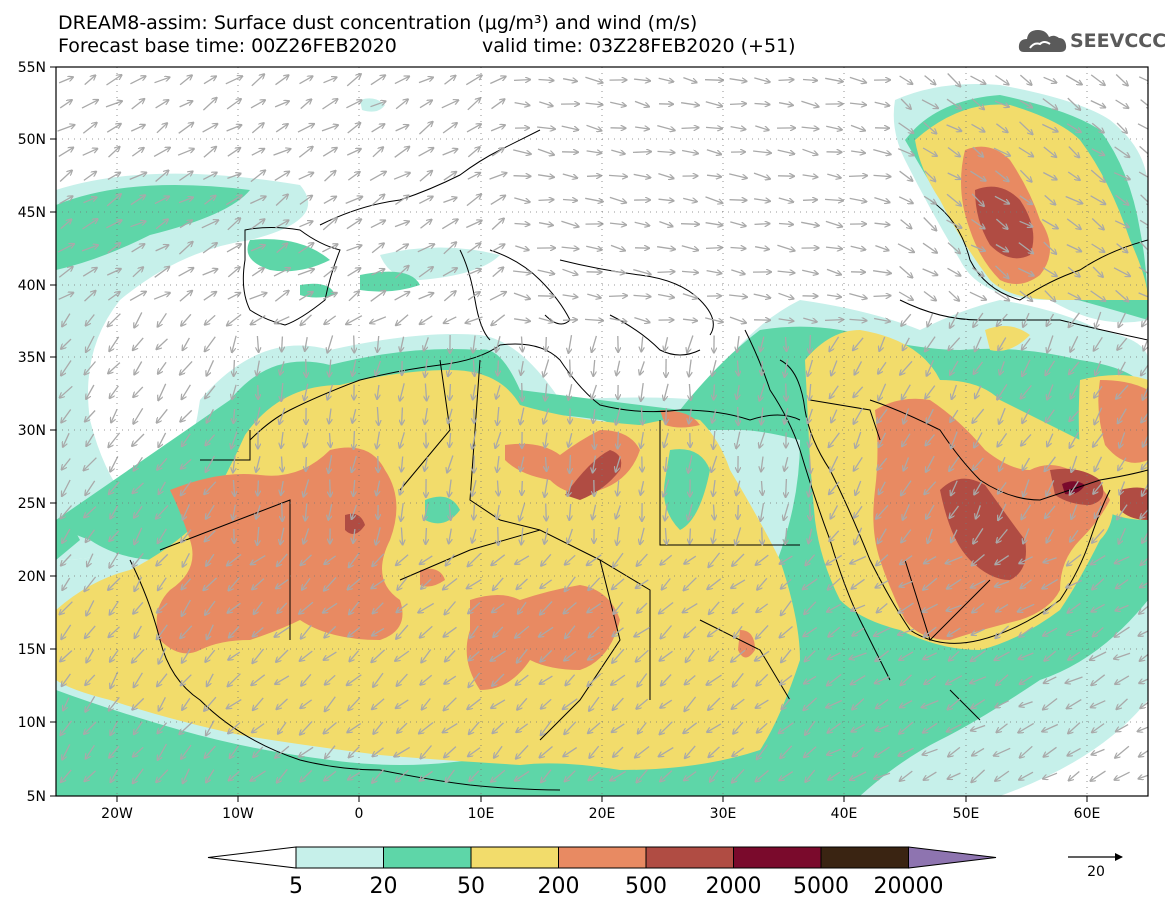 The width and height of the screenshot is (1165, 907). What do you see at coordinates (32, 213) in the screenshot?
I see `lat-label: 45N` at bounding box center [32, 213].